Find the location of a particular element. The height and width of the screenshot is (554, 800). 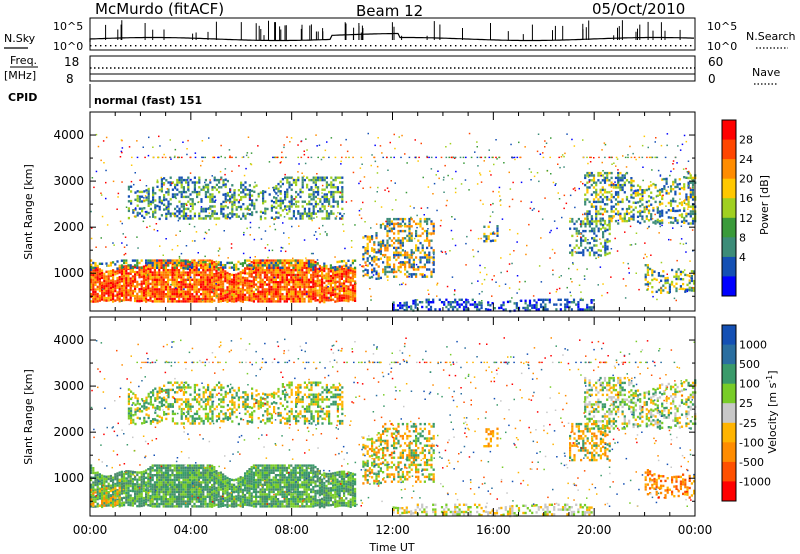

freq-units: [MHz] is located at coordinates (20, 75).